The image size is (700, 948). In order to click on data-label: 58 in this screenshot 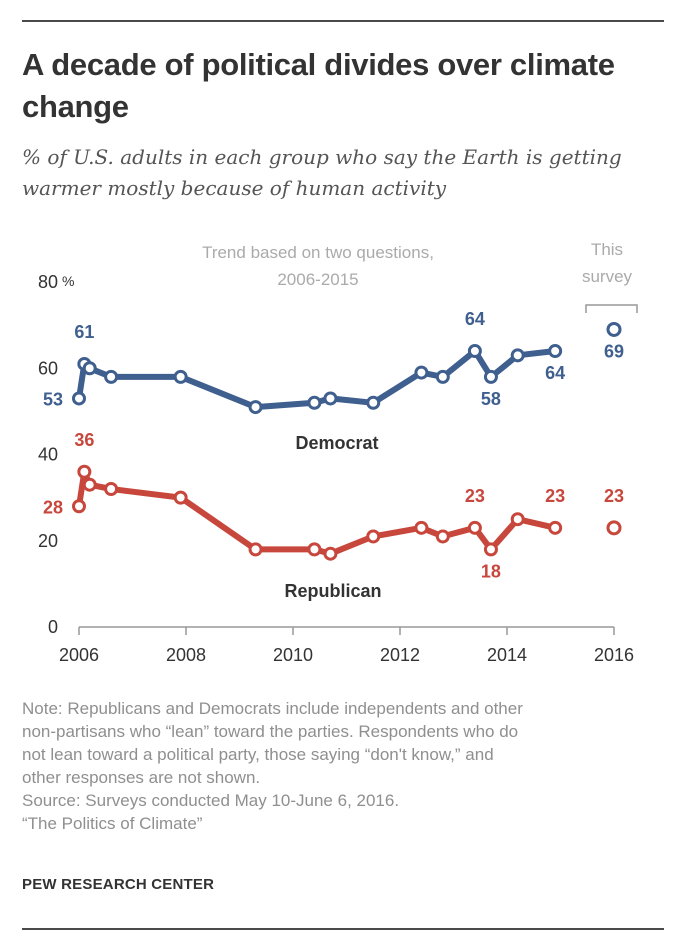, I will do `click(491, 399)`.